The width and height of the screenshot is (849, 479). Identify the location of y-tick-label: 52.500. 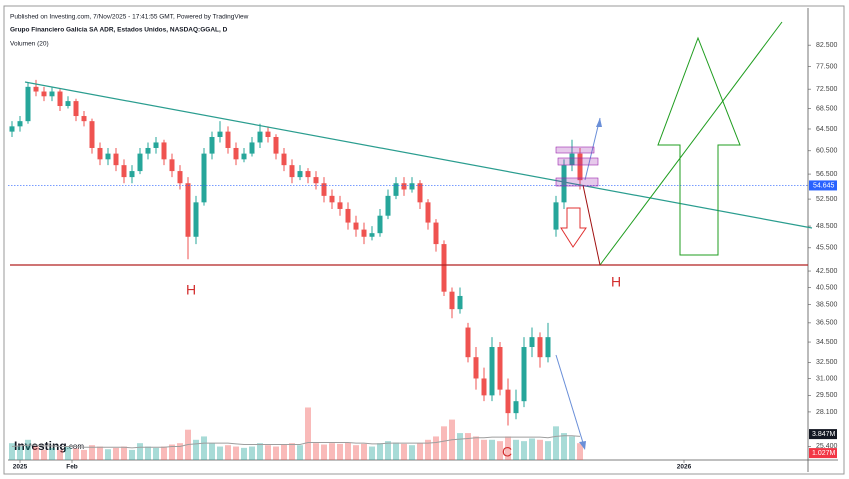
(827, 199).